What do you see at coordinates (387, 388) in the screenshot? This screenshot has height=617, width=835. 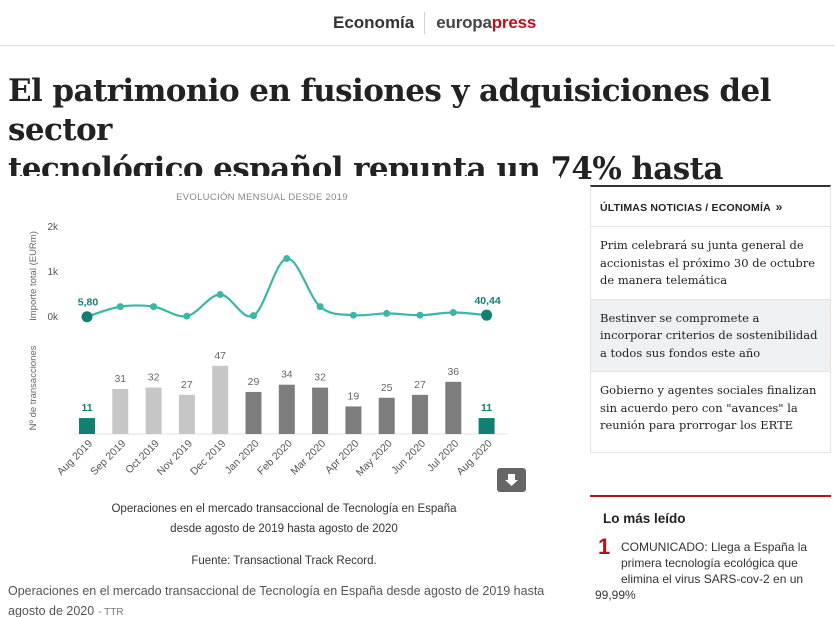 I see `bar-value-label: 25` at bounding box center [387, 388].